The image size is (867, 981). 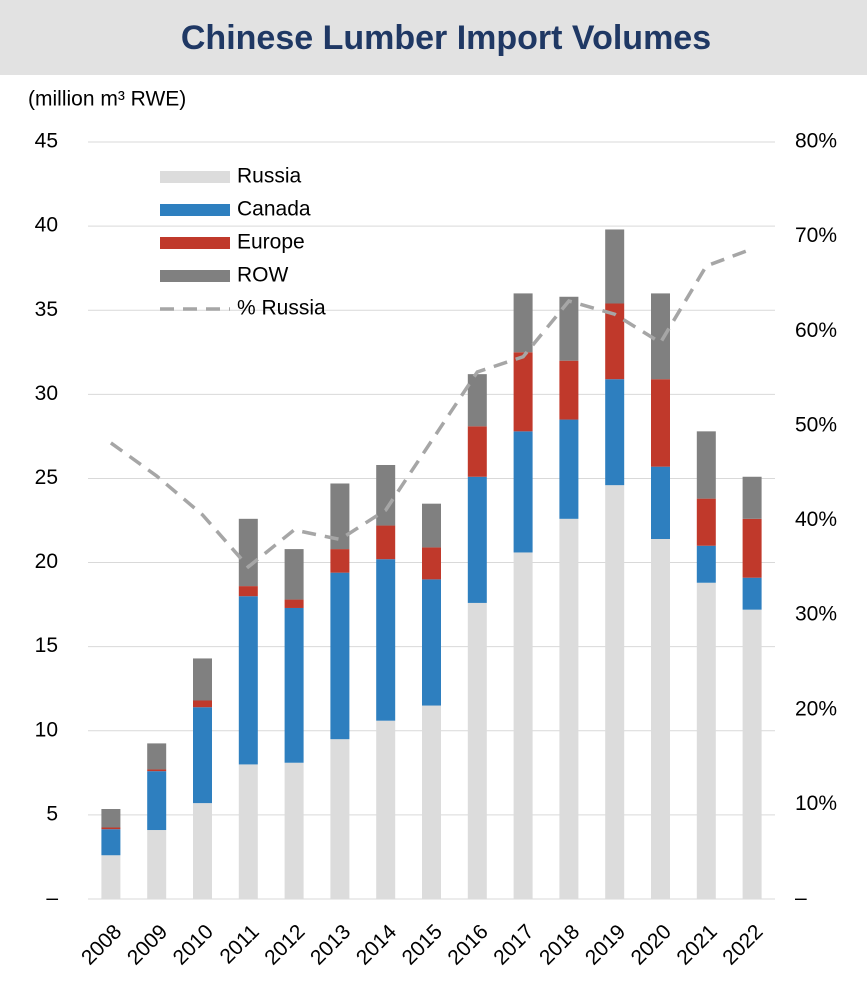 What do you see at coordinates (101, 944) in the screenshot?
I see `x-tick-label: 2008` at bounding box center [101, 944].